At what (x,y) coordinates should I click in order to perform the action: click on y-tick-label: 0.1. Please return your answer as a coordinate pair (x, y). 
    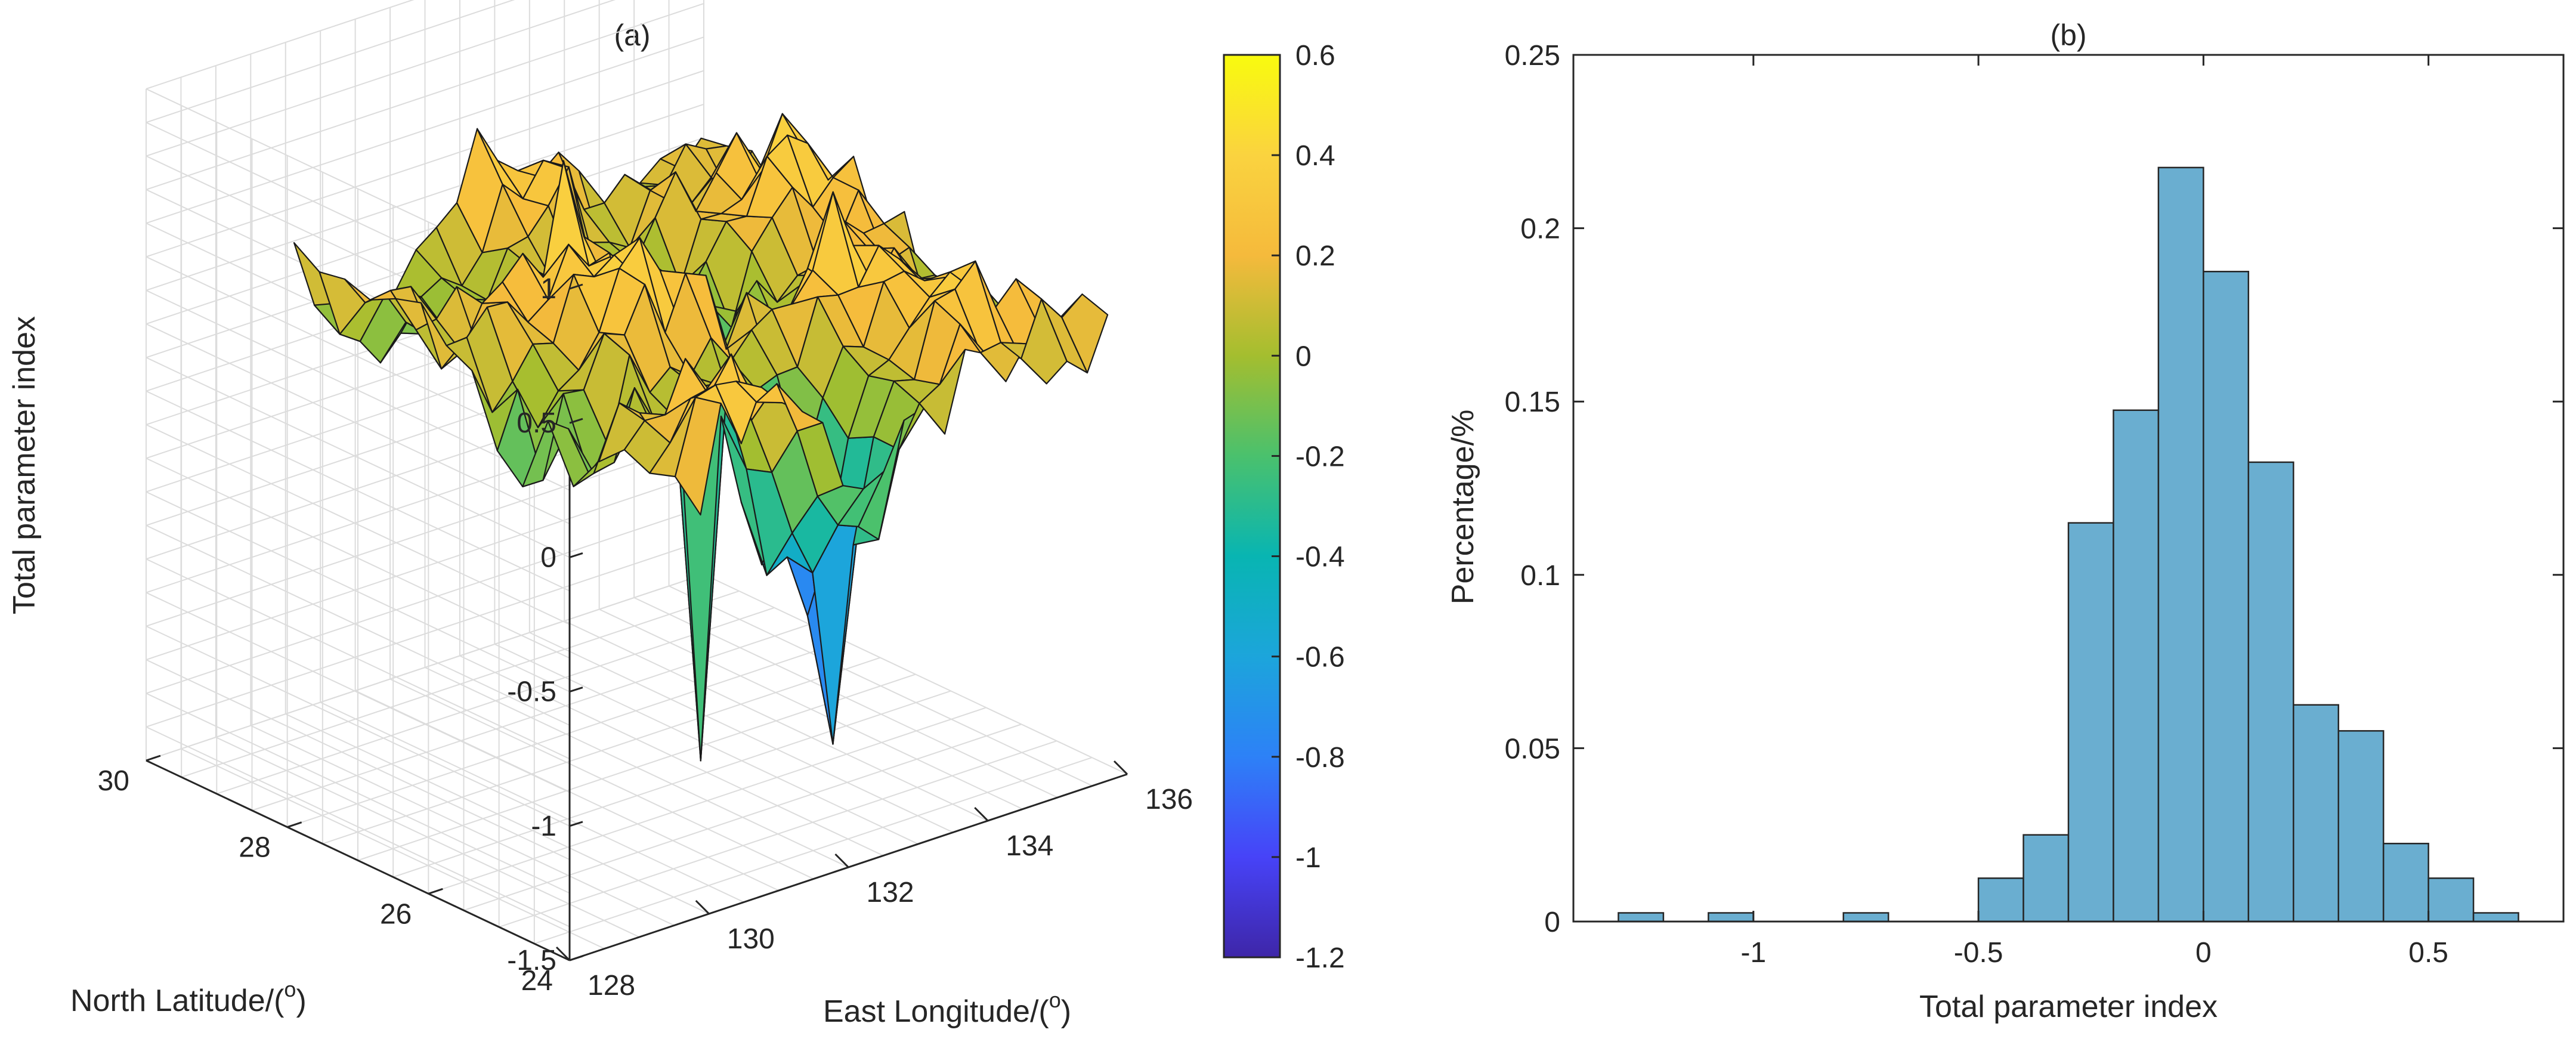
    Looking at the image, I should click on (1540, 576).